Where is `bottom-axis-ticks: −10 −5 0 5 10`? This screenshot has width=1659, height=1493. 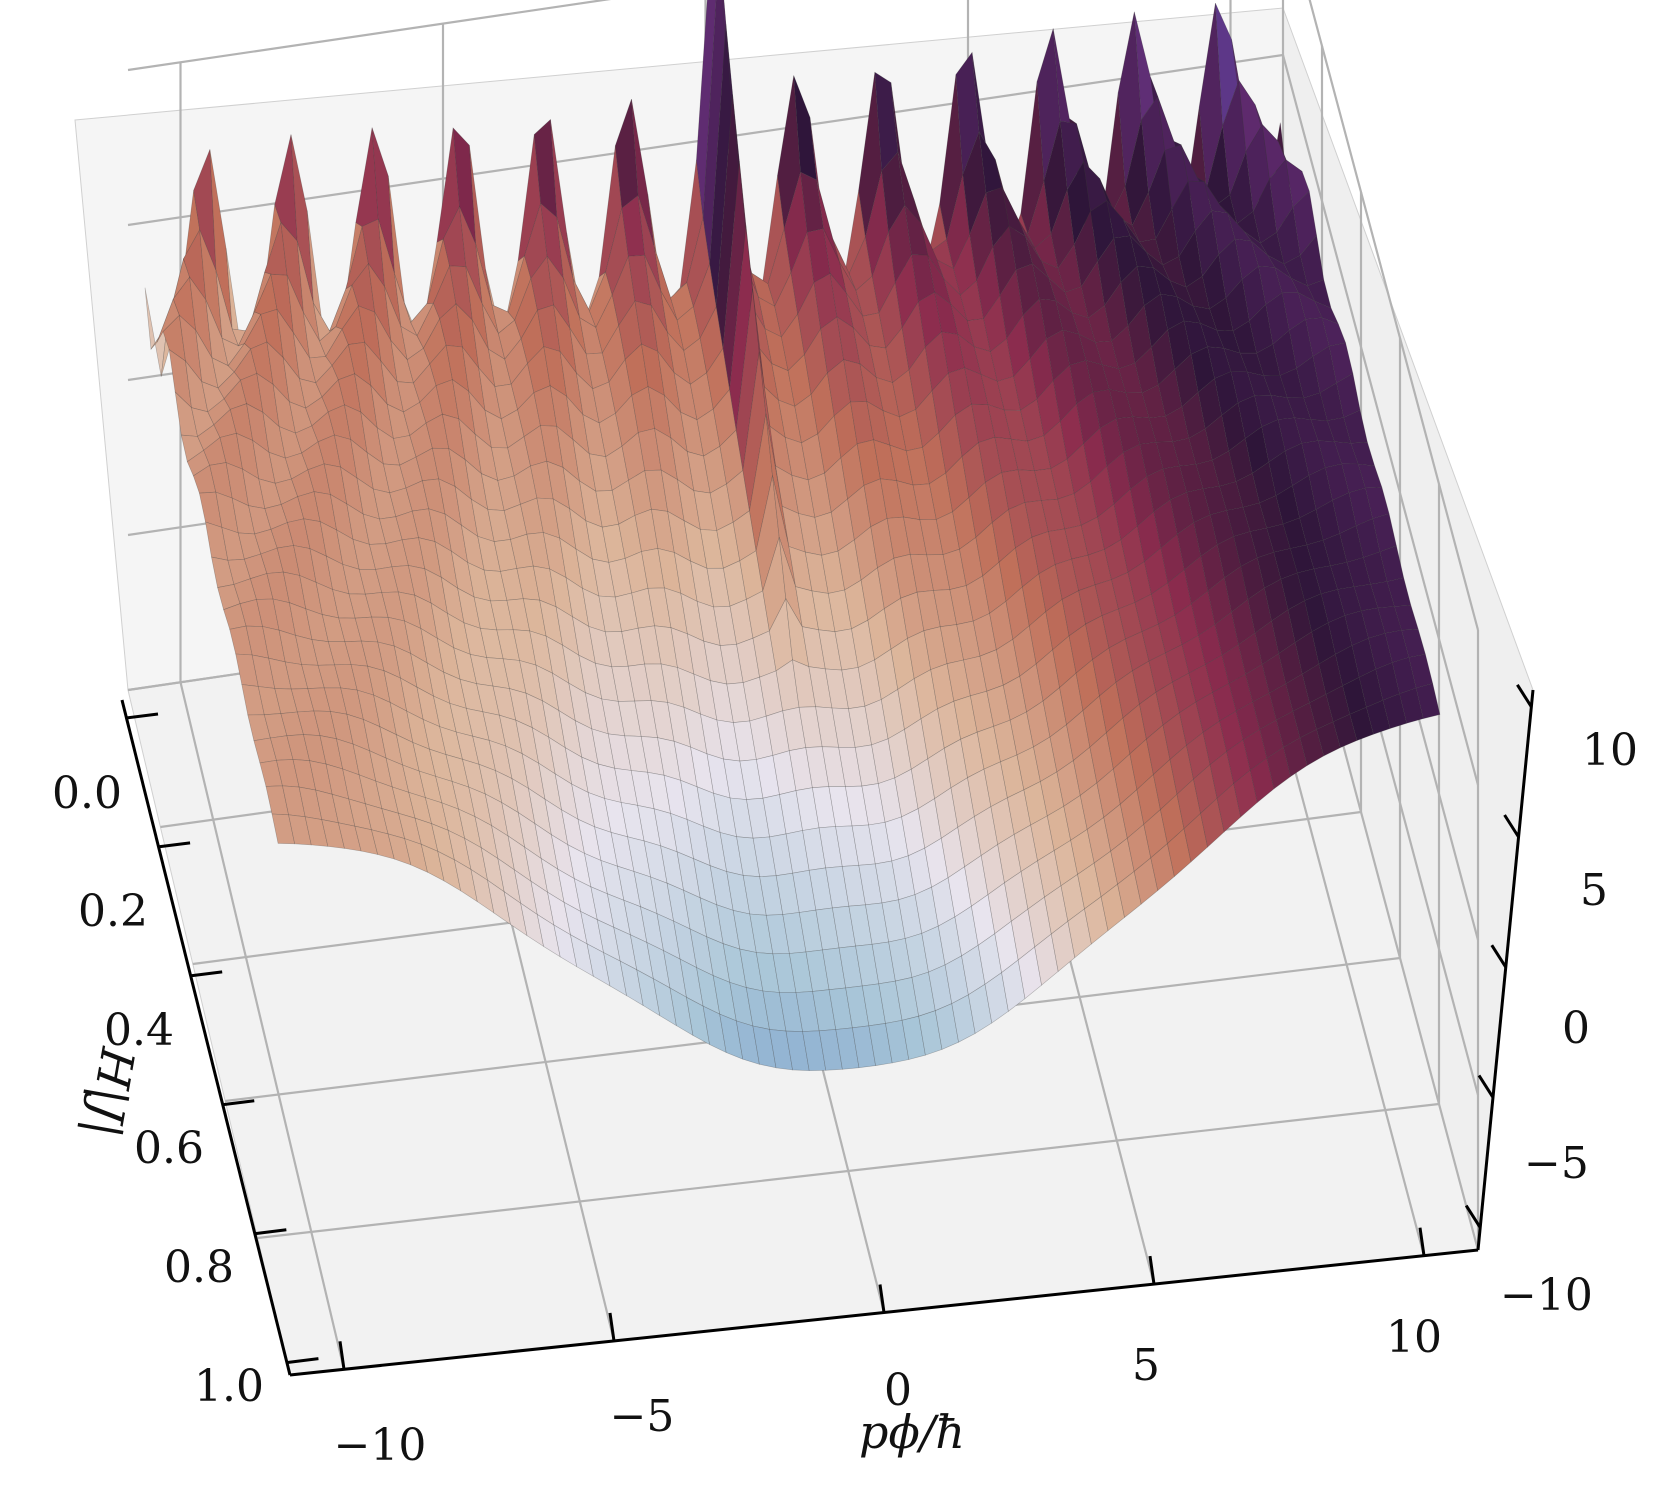 bottom-axis-ticks: −10 −5 0 5 10 is located at coordinates (888, 1391).